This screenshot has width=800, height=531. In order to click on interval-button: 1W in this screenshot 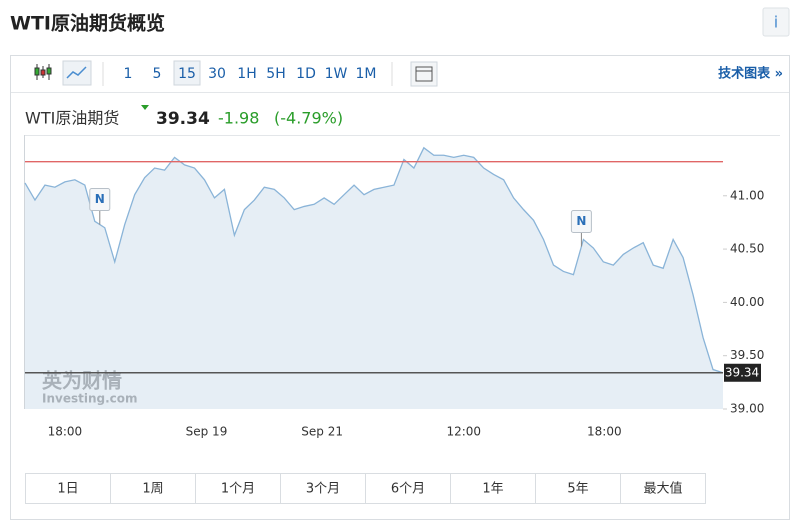, I will do `click(336, 74)`.